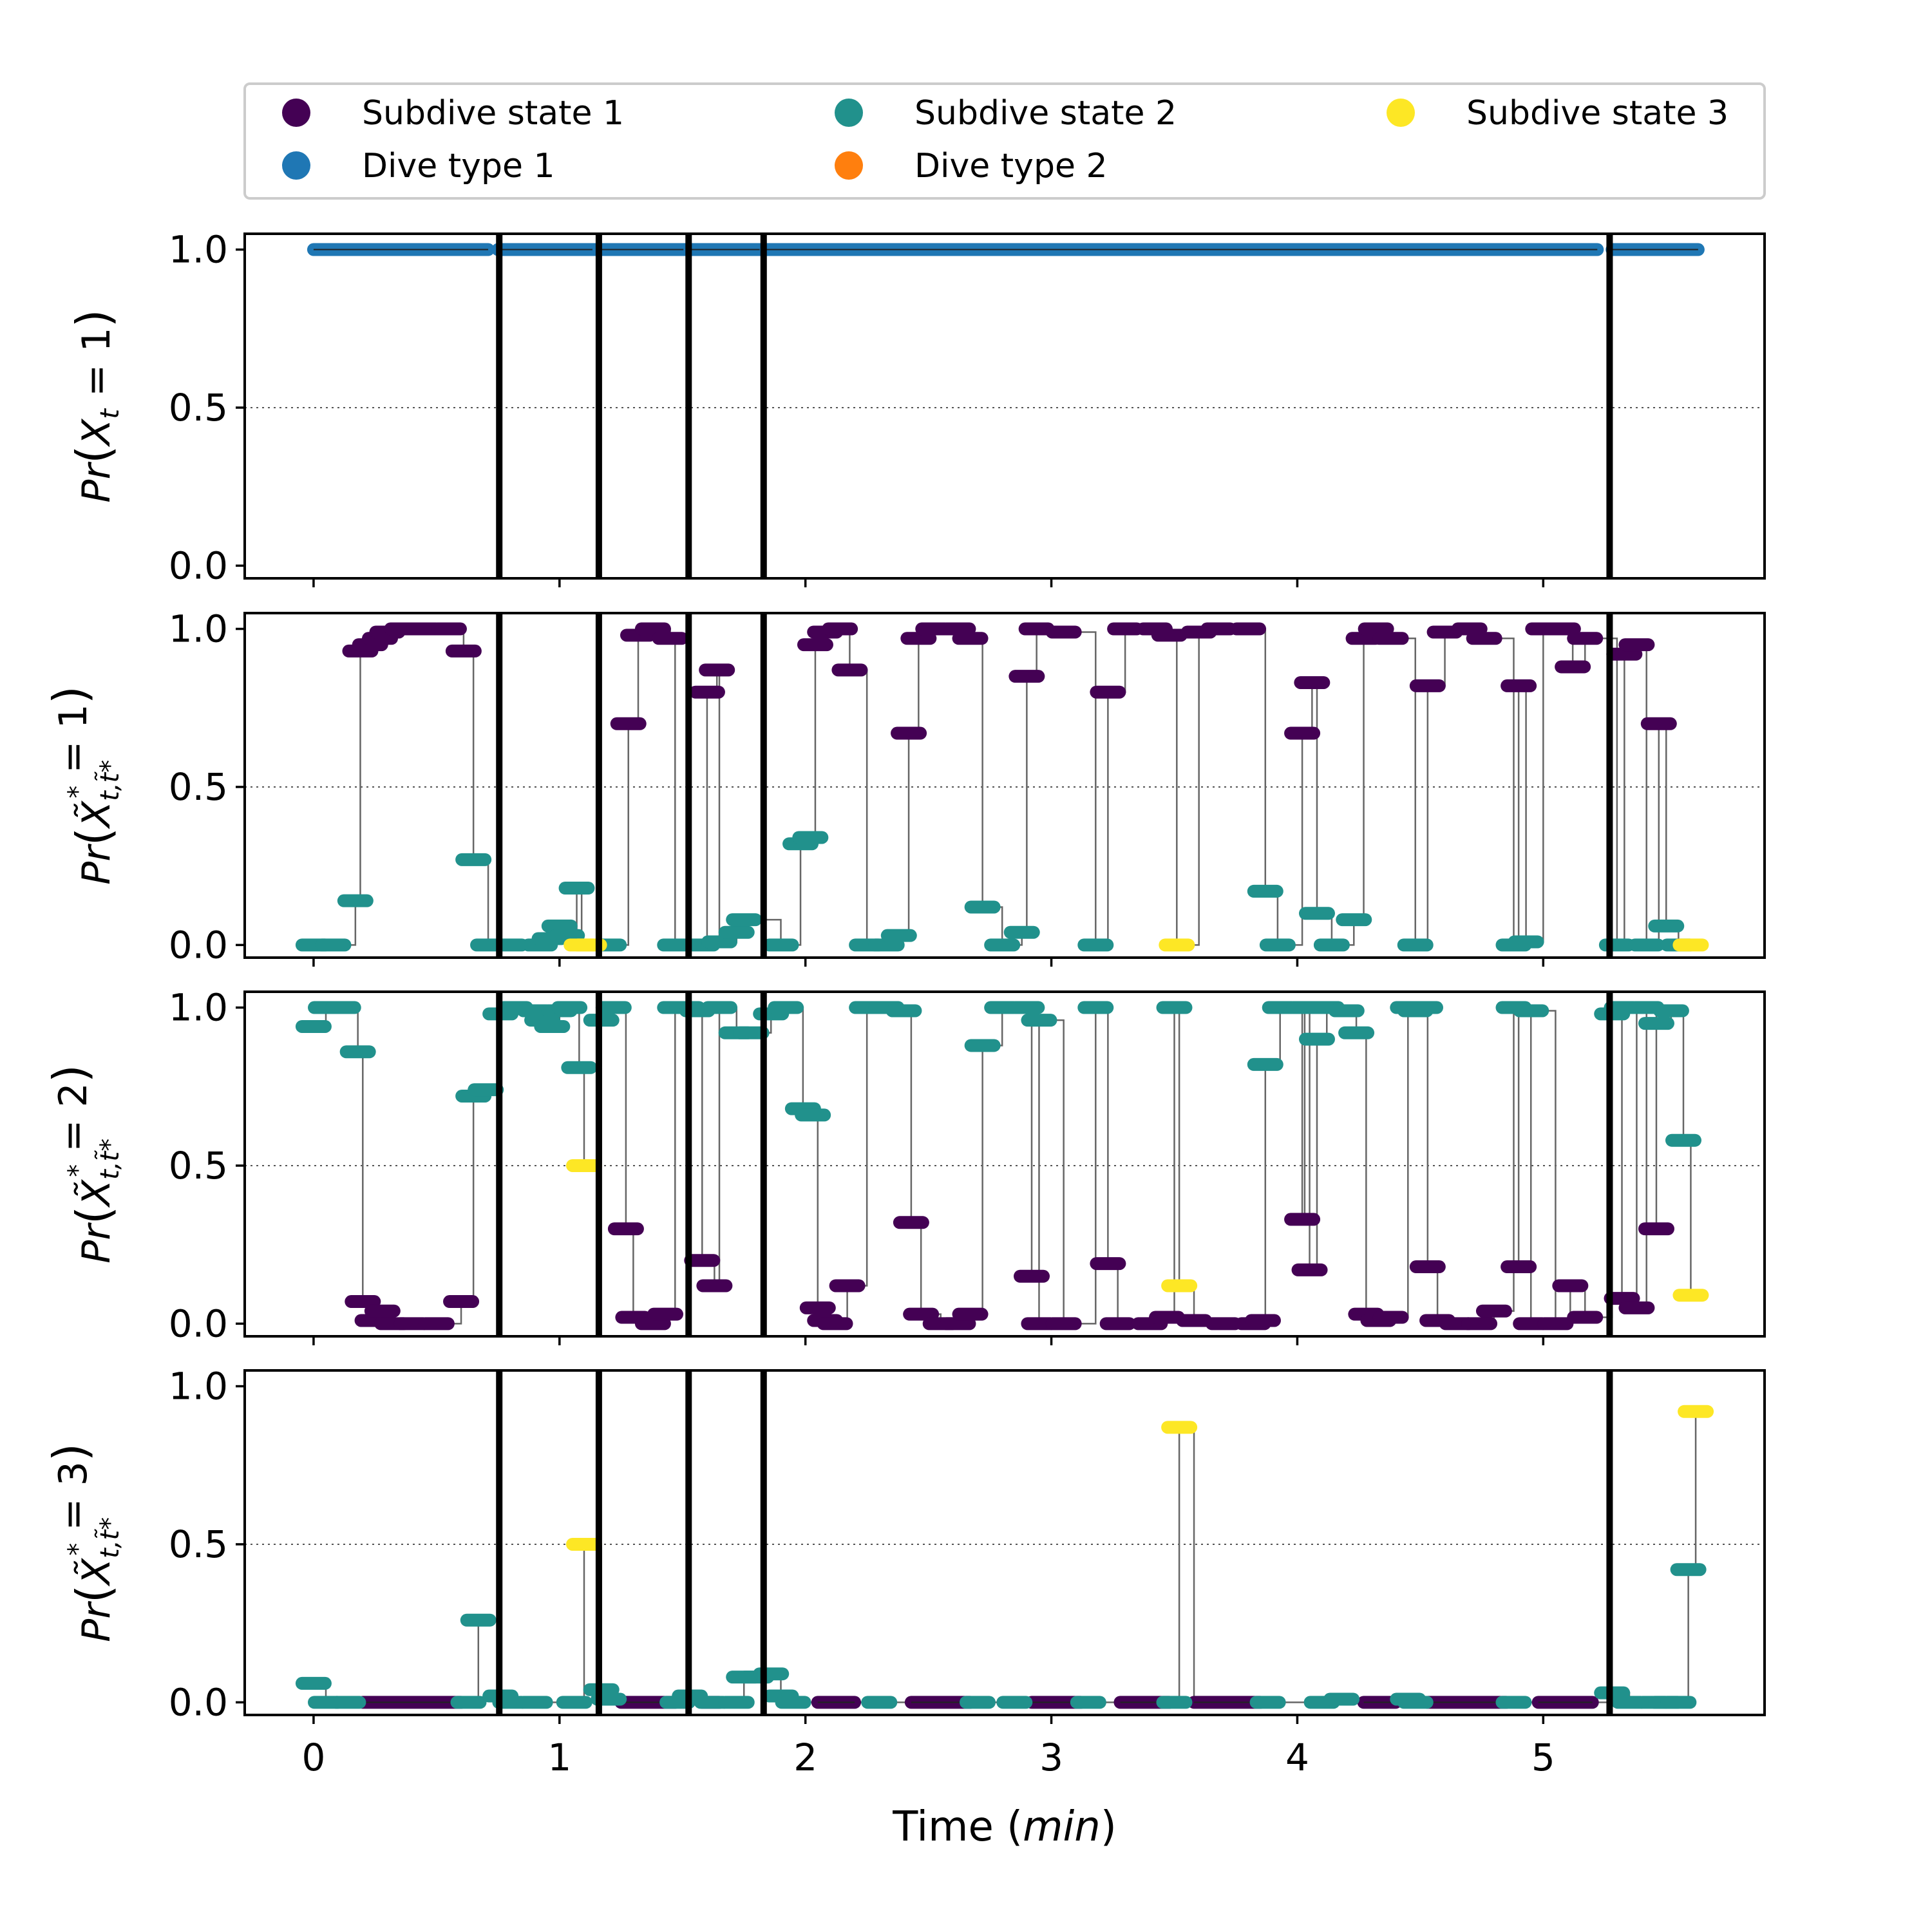 The image size is (1932, 1932). Describe the element at coordinates (1297, 1758) in the screenshot. I see `x-tick-label: 4` at that location.